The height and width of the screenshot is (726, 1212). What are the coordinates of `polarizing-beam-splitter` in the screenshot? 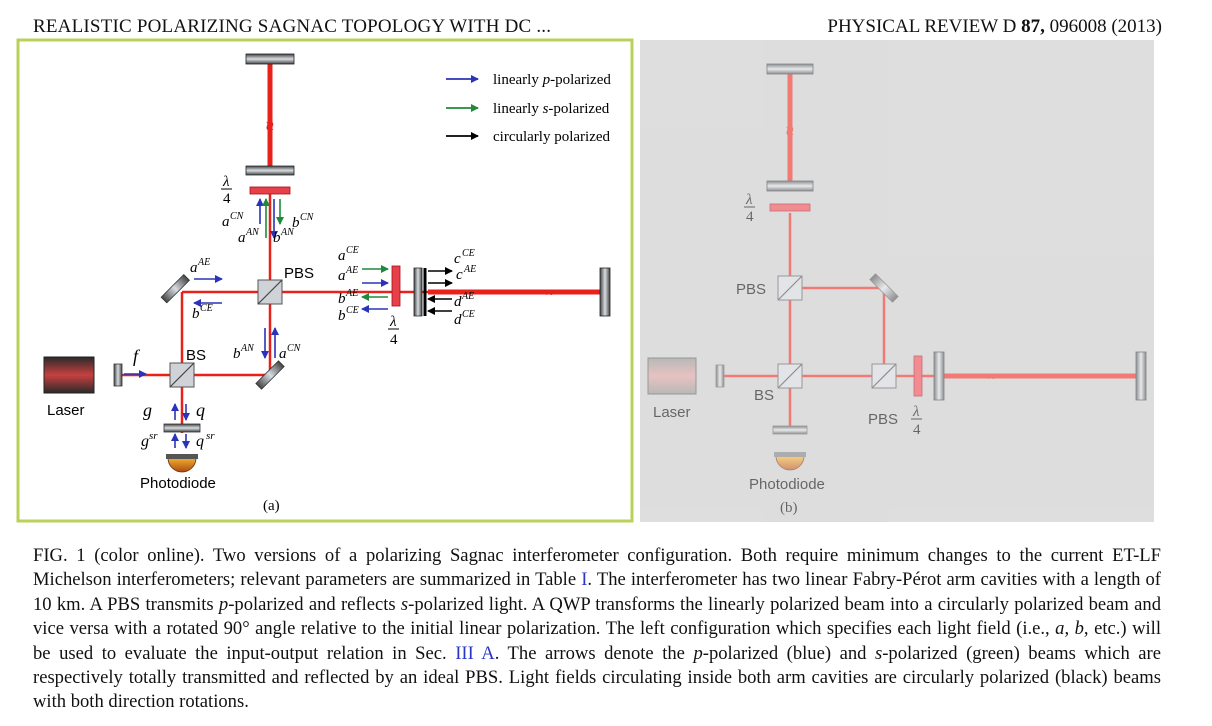 It's located at (270, 292).